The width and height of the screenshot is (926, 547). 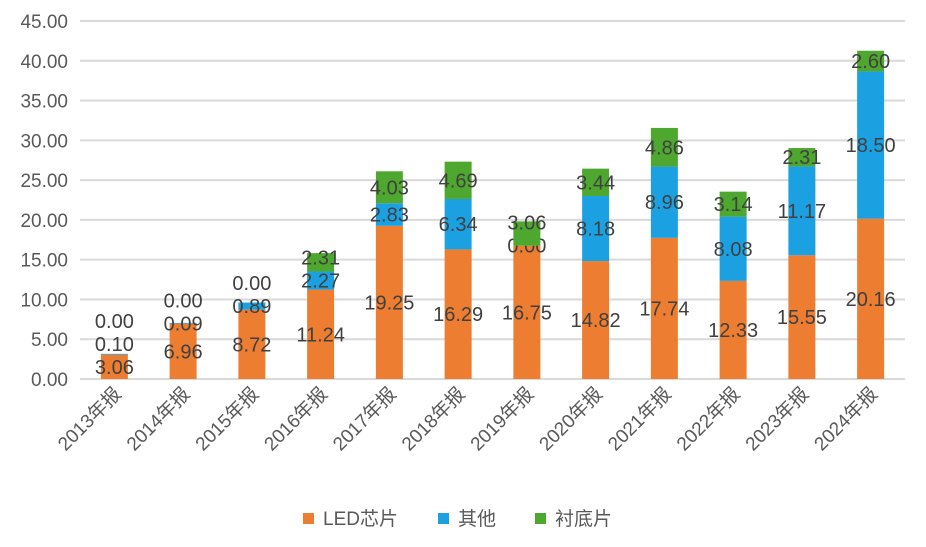 I want to click on data-label: 0.89, so click(x=251, y=307).